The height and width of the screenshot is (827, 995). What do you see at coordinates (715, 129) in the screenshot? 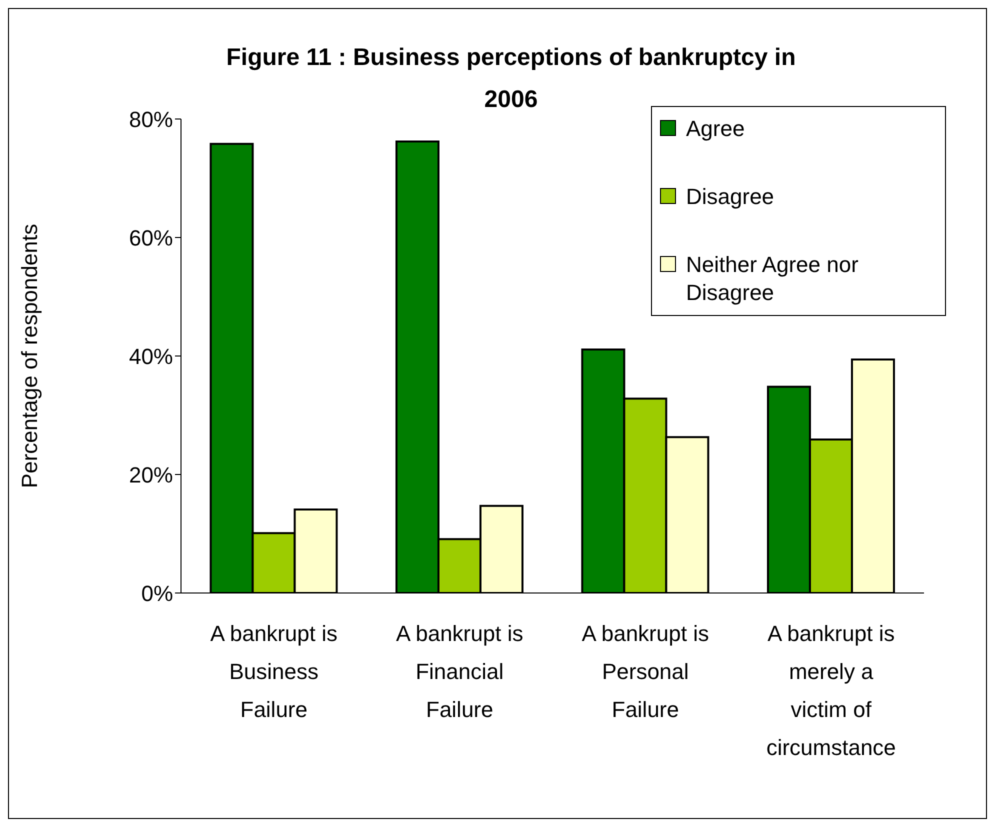
I see `legend-label: Agree` at bounding box center [715, 129].